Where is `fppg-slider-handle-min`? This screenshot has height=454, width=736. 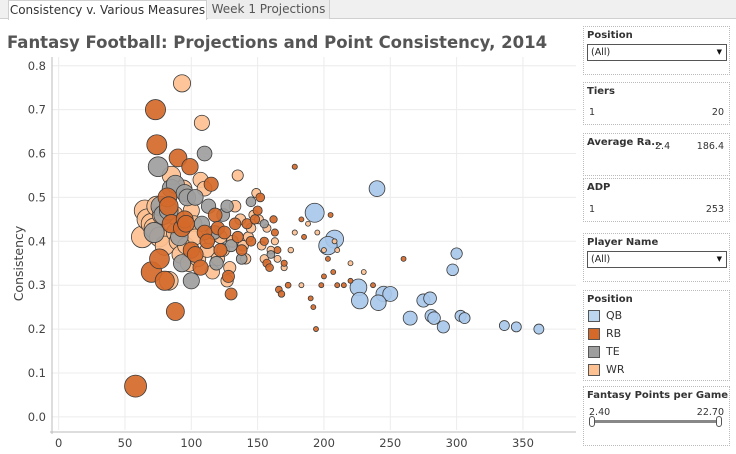
fppg-slider-handle-min is located at coordinates (592, 421).